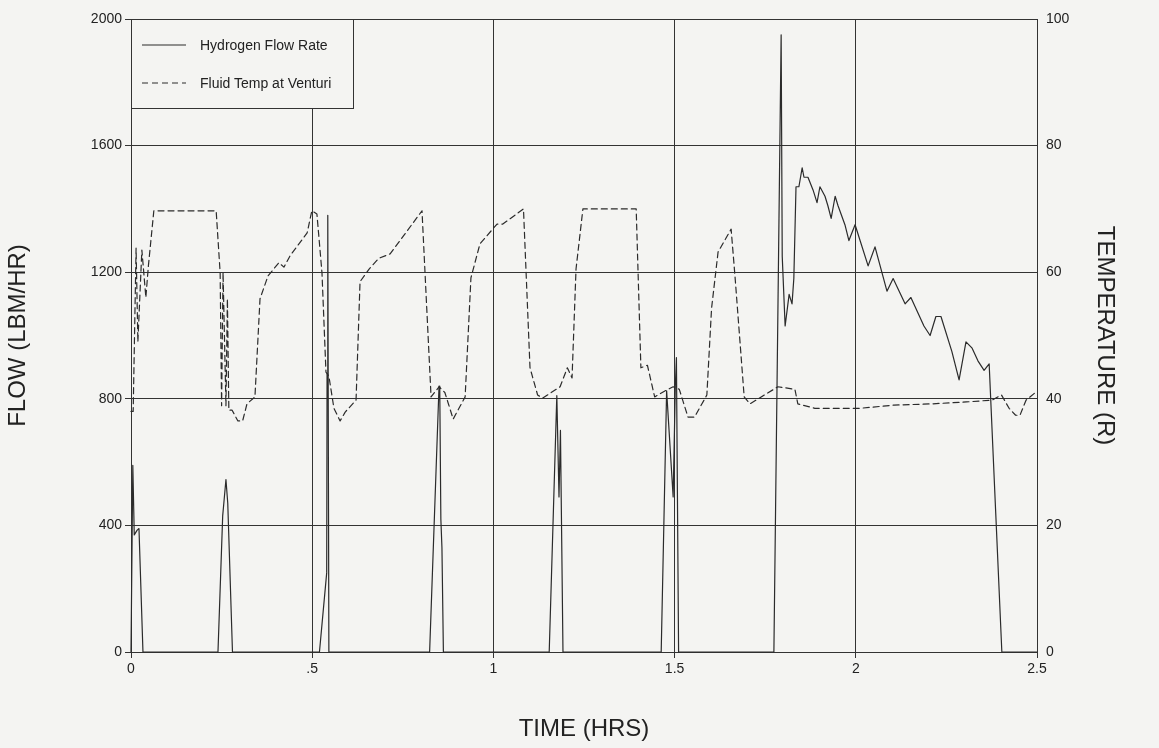 The height and width of the screenshot is (748, 1159). What do you see at coordinates (110, 524) in the screenshot?
I see `y-tick-label: 400` at bounding box center [110, 524].